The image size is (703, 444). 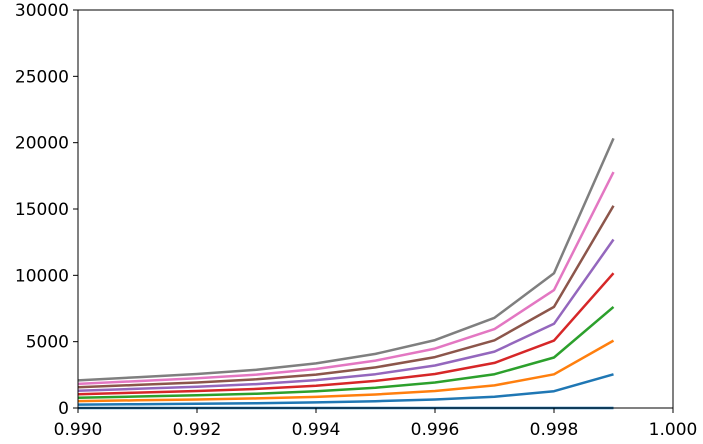 I want to click on x-tick-label: 0.990, so click(x=78, y=430).